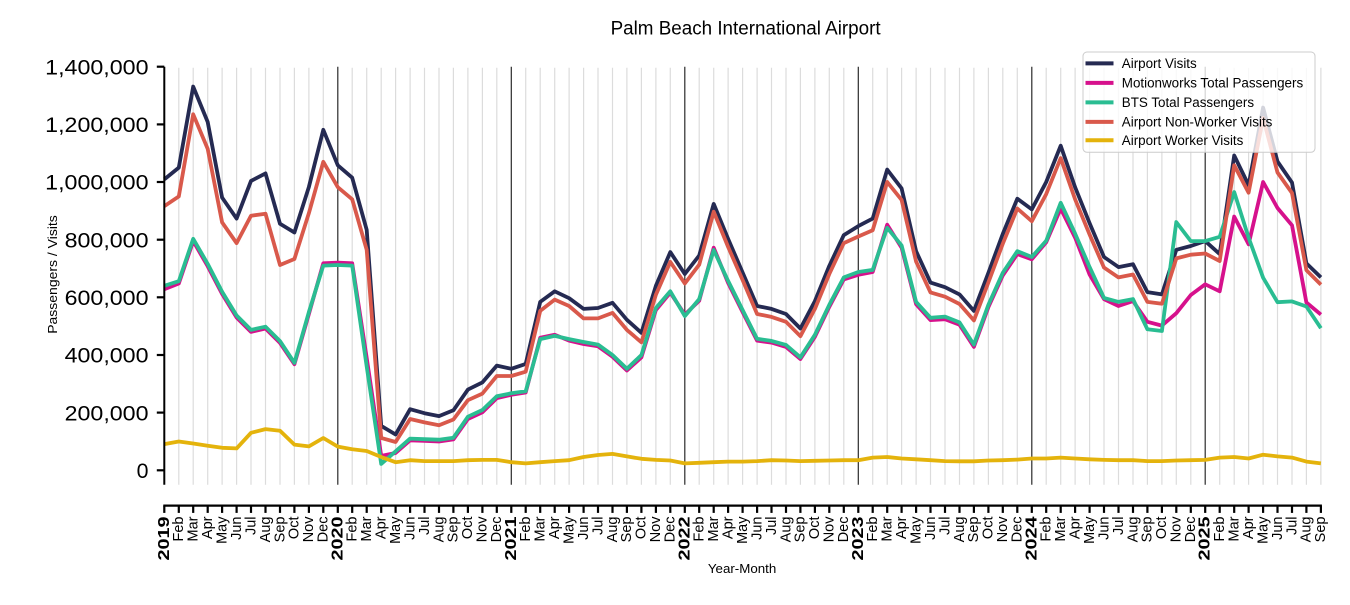 Image resolution: width=1350 pixels, height=605 pixels. What do you see at coordinates (1183, 140) in the screenshot?
I see `svg-text: Airport Worker Visits` at bounding box center [1183, 140].